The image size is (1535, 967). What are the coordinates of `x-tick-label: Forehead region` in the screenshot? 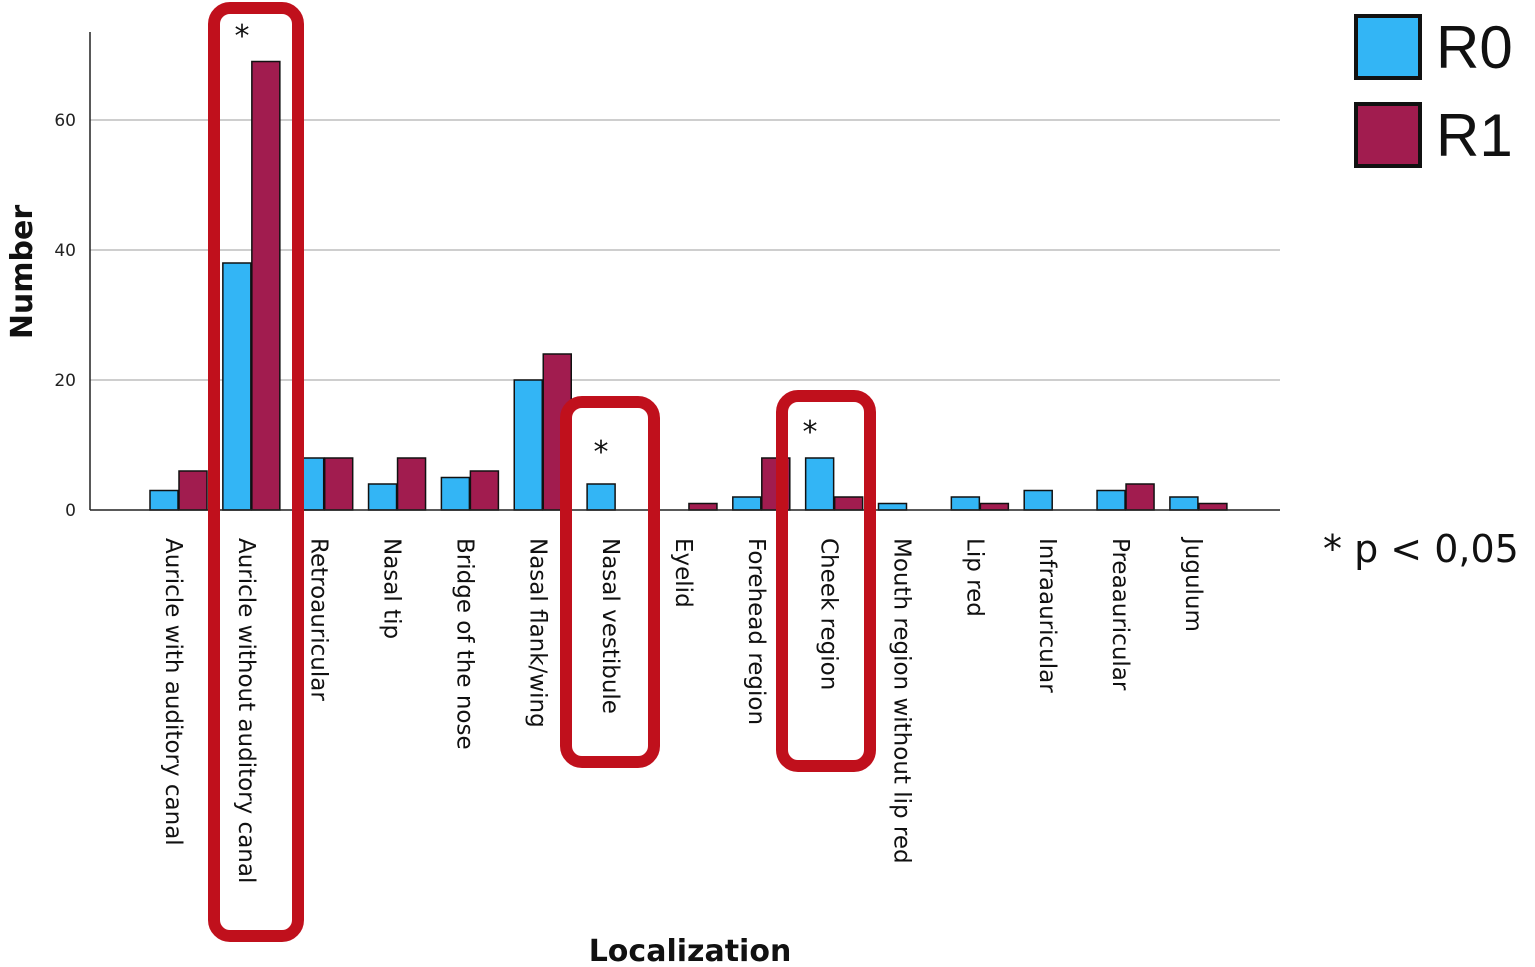 It's located at (756, 631).